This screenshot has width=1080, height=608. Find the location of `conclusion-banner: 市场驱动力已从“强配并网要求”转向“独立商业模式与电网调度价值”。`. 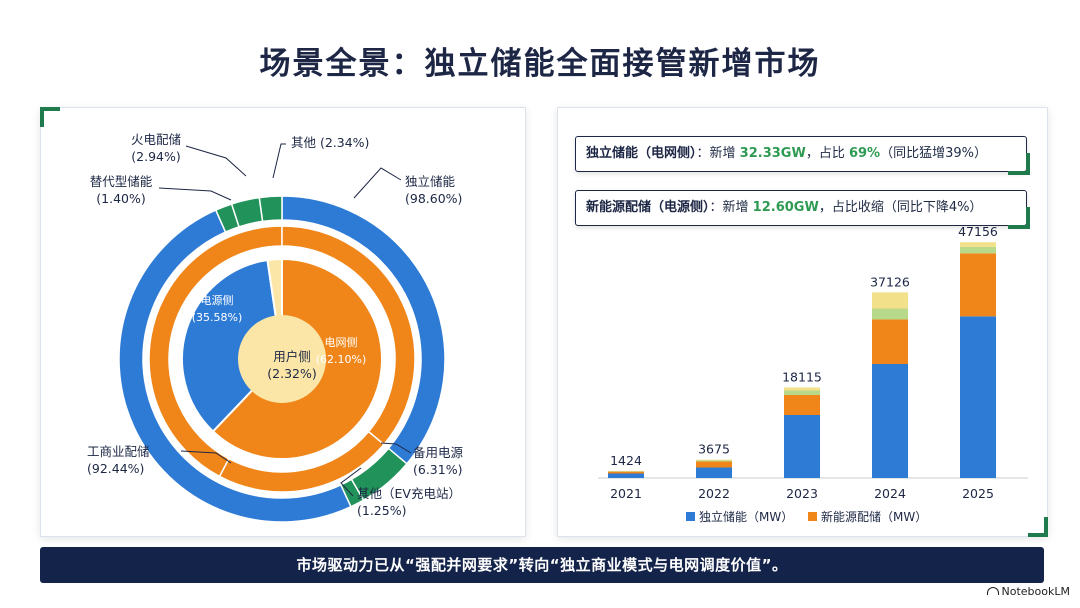

conclusion-banner: 市场驱动力已从“强配并网要求”转向“独立商业模式与电网调度价值”。 is located at coordinates (542, 565).